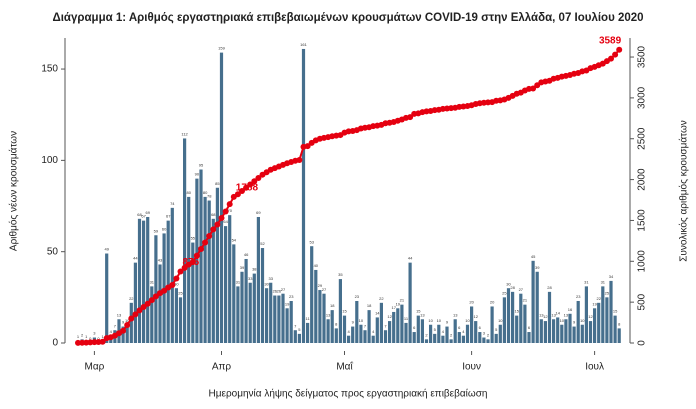 This screenshot has height=409, width=696. Describe the element at coordinates (49, 69) in the screenshot. I see `y-tick-label: 150` at that location.